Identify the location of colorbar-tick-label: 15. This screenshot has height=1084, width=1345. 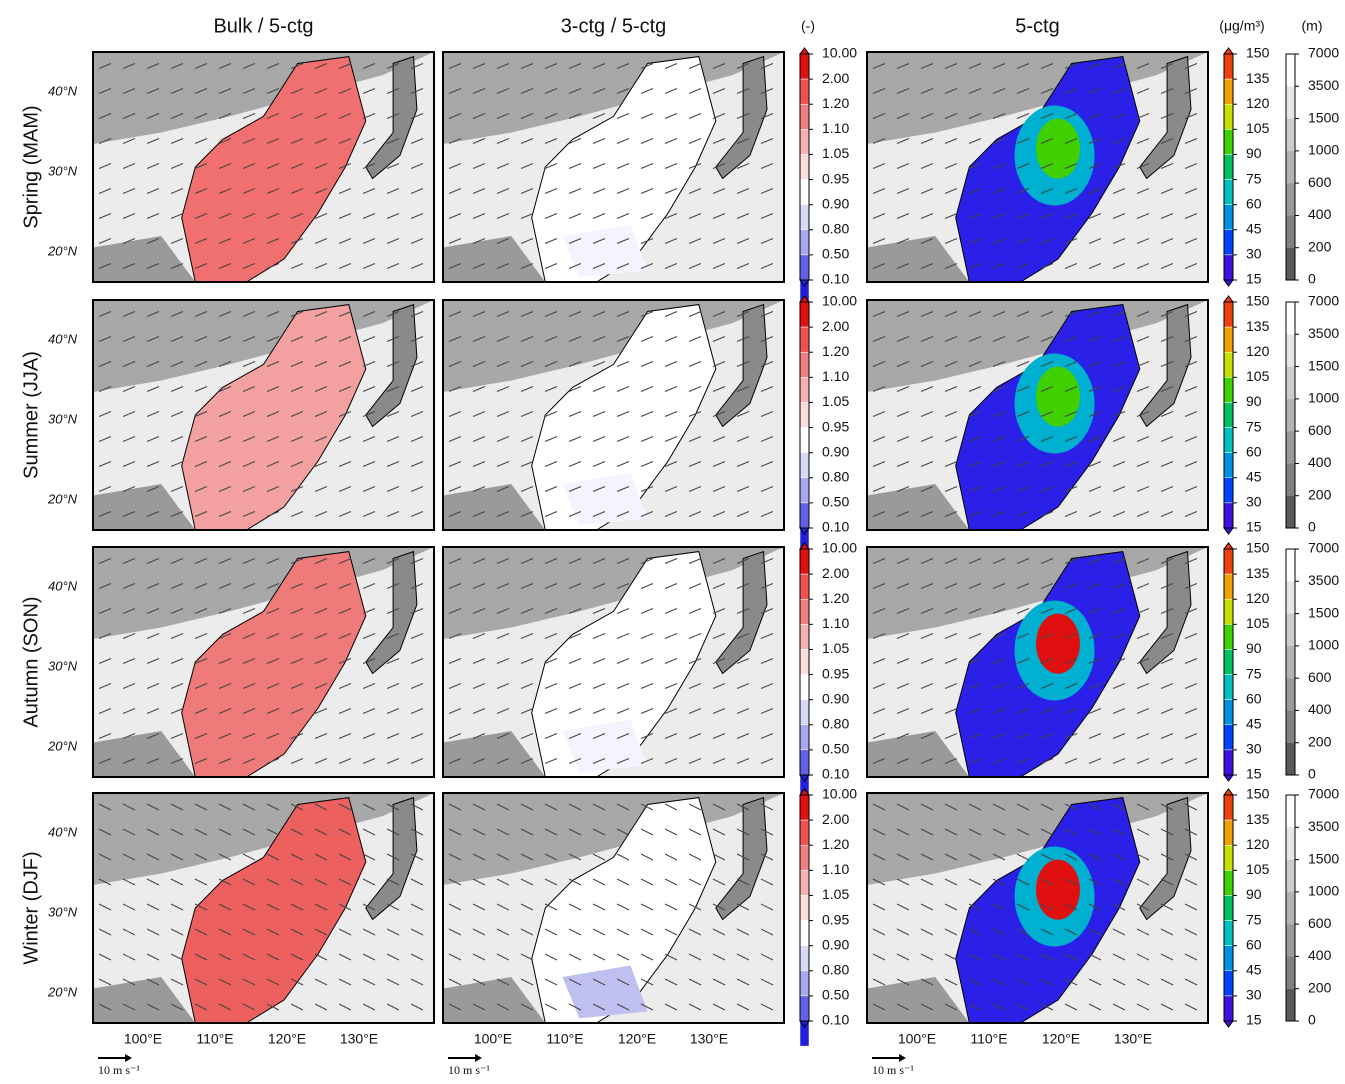
(1254, 527).